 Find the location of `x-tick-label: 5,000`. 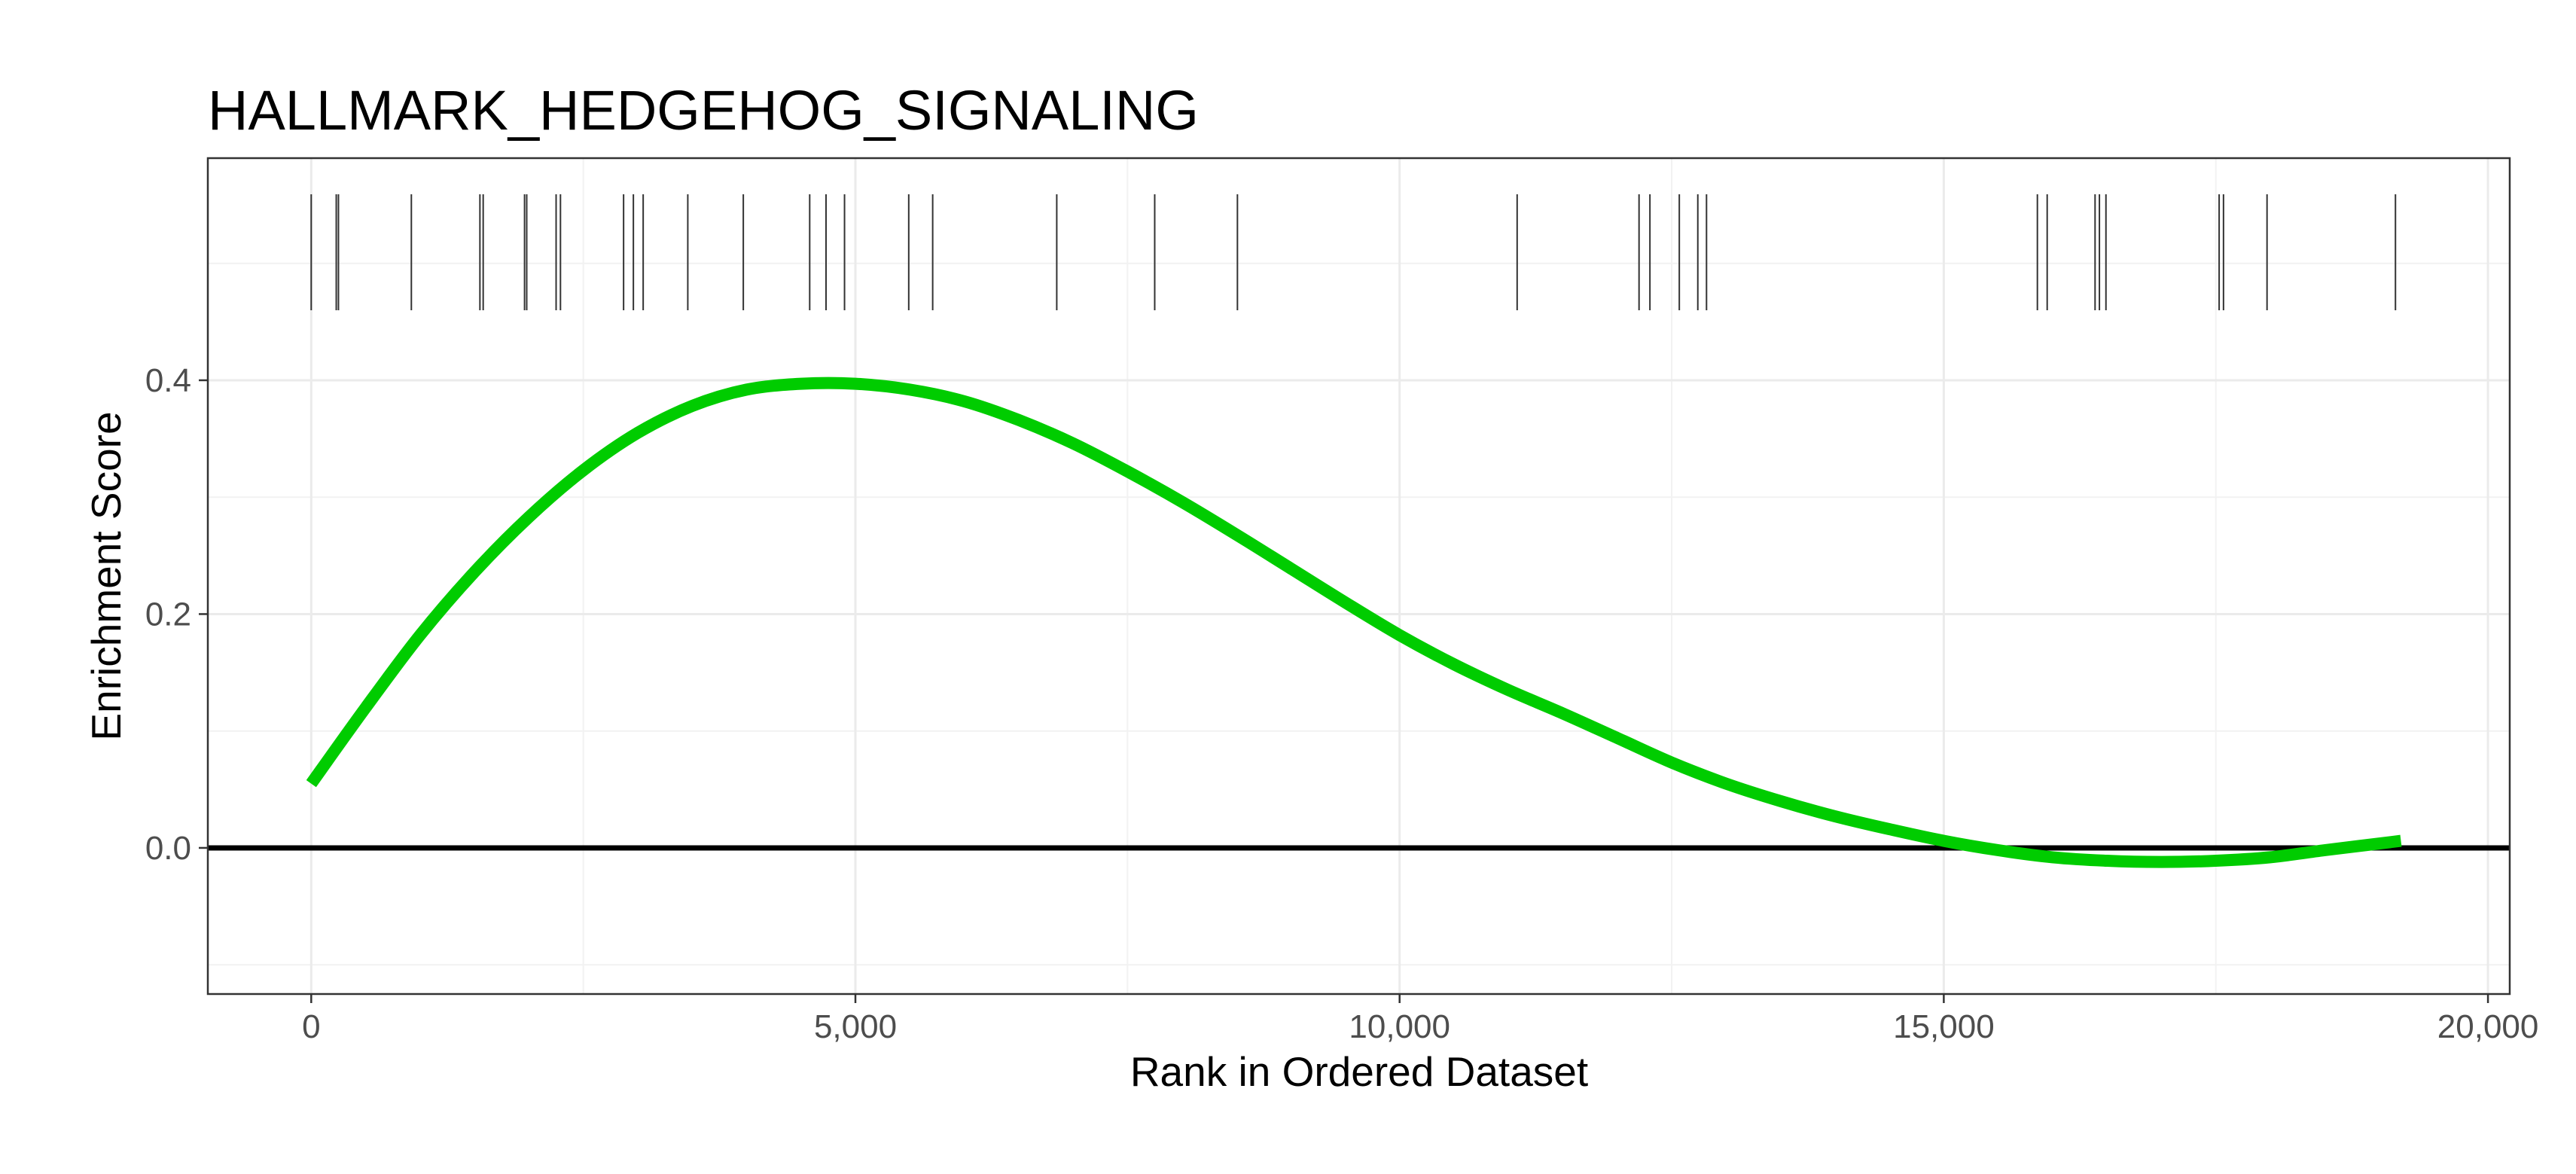

x-tick-label: 5,000 is located at coordinates (855, 1026).